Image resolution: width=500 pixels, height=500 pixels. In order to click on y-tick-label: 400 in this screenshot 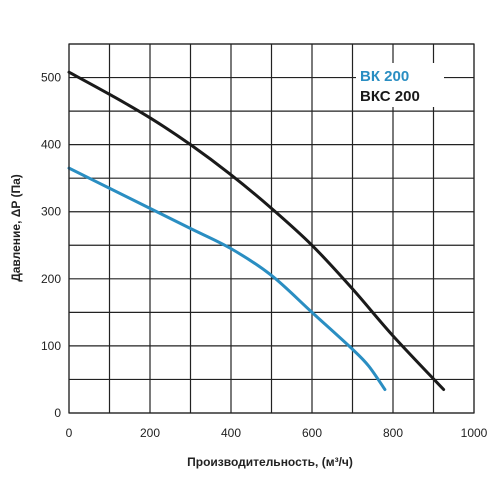, I will do `click(51, 145)`.